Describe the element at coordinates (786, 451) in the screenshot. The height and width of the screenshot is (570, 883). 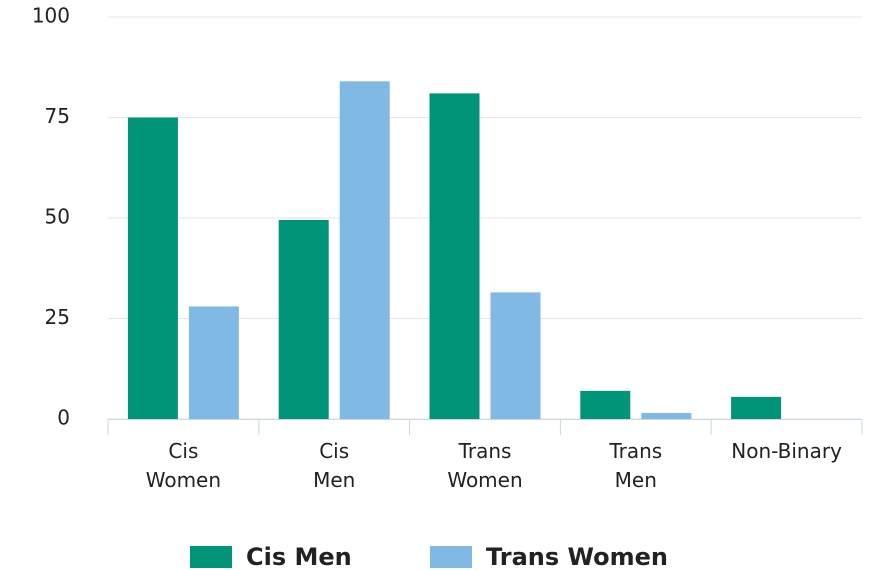
I see `x-tick-label: Non-Binary` at that location.